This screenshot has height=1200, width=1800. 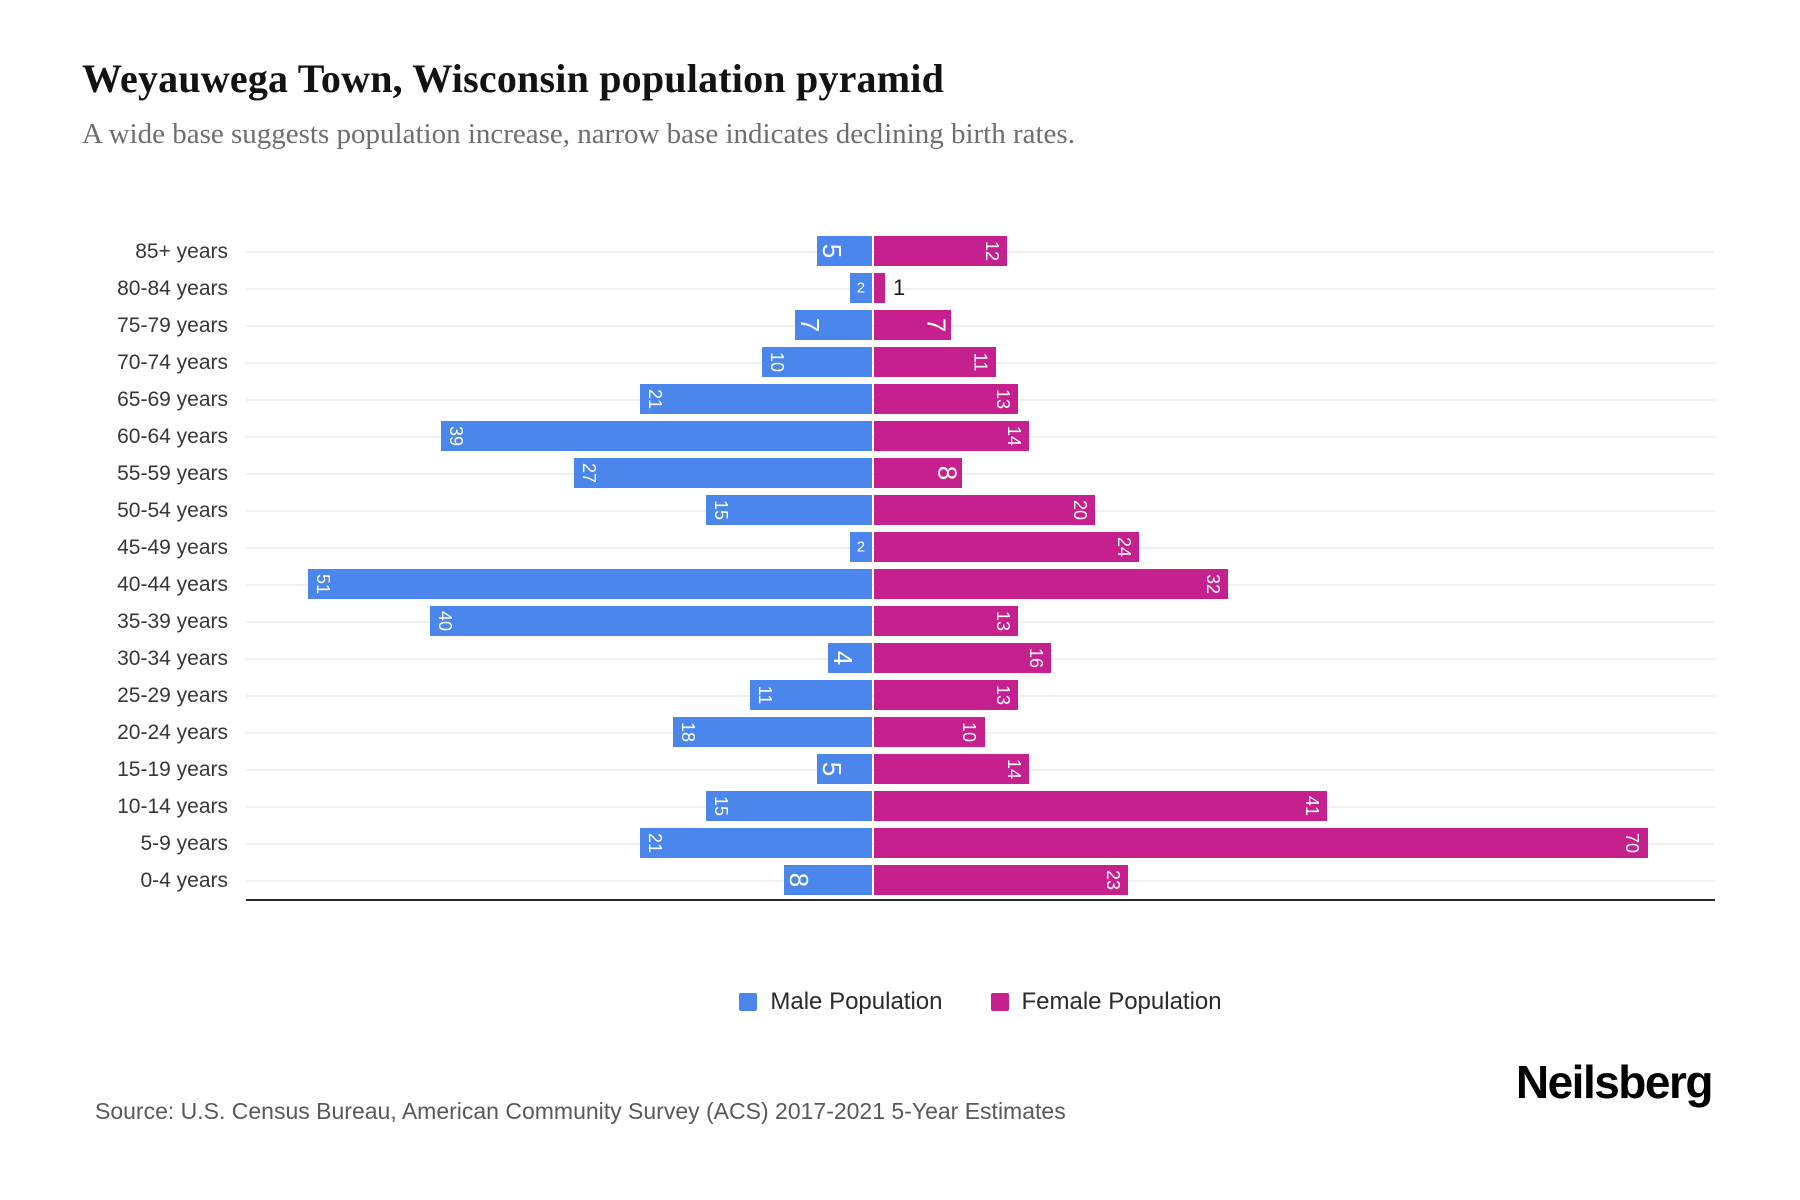 I want to click on female-bar-value: 7, so click(x=936, y=325).